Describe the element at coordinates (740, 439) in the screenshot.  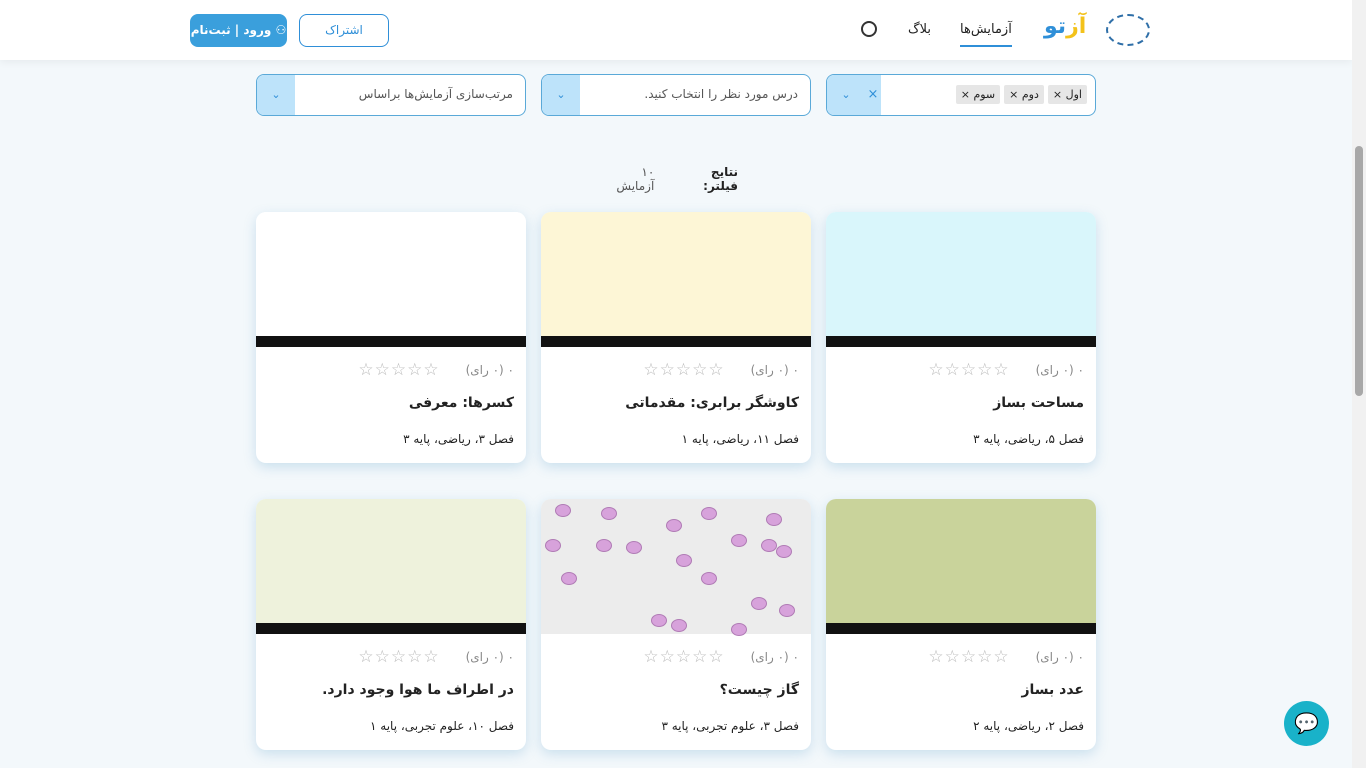
I see `card-meta: فصل ۱۱، ریاضی، پایه ۱` at that location.